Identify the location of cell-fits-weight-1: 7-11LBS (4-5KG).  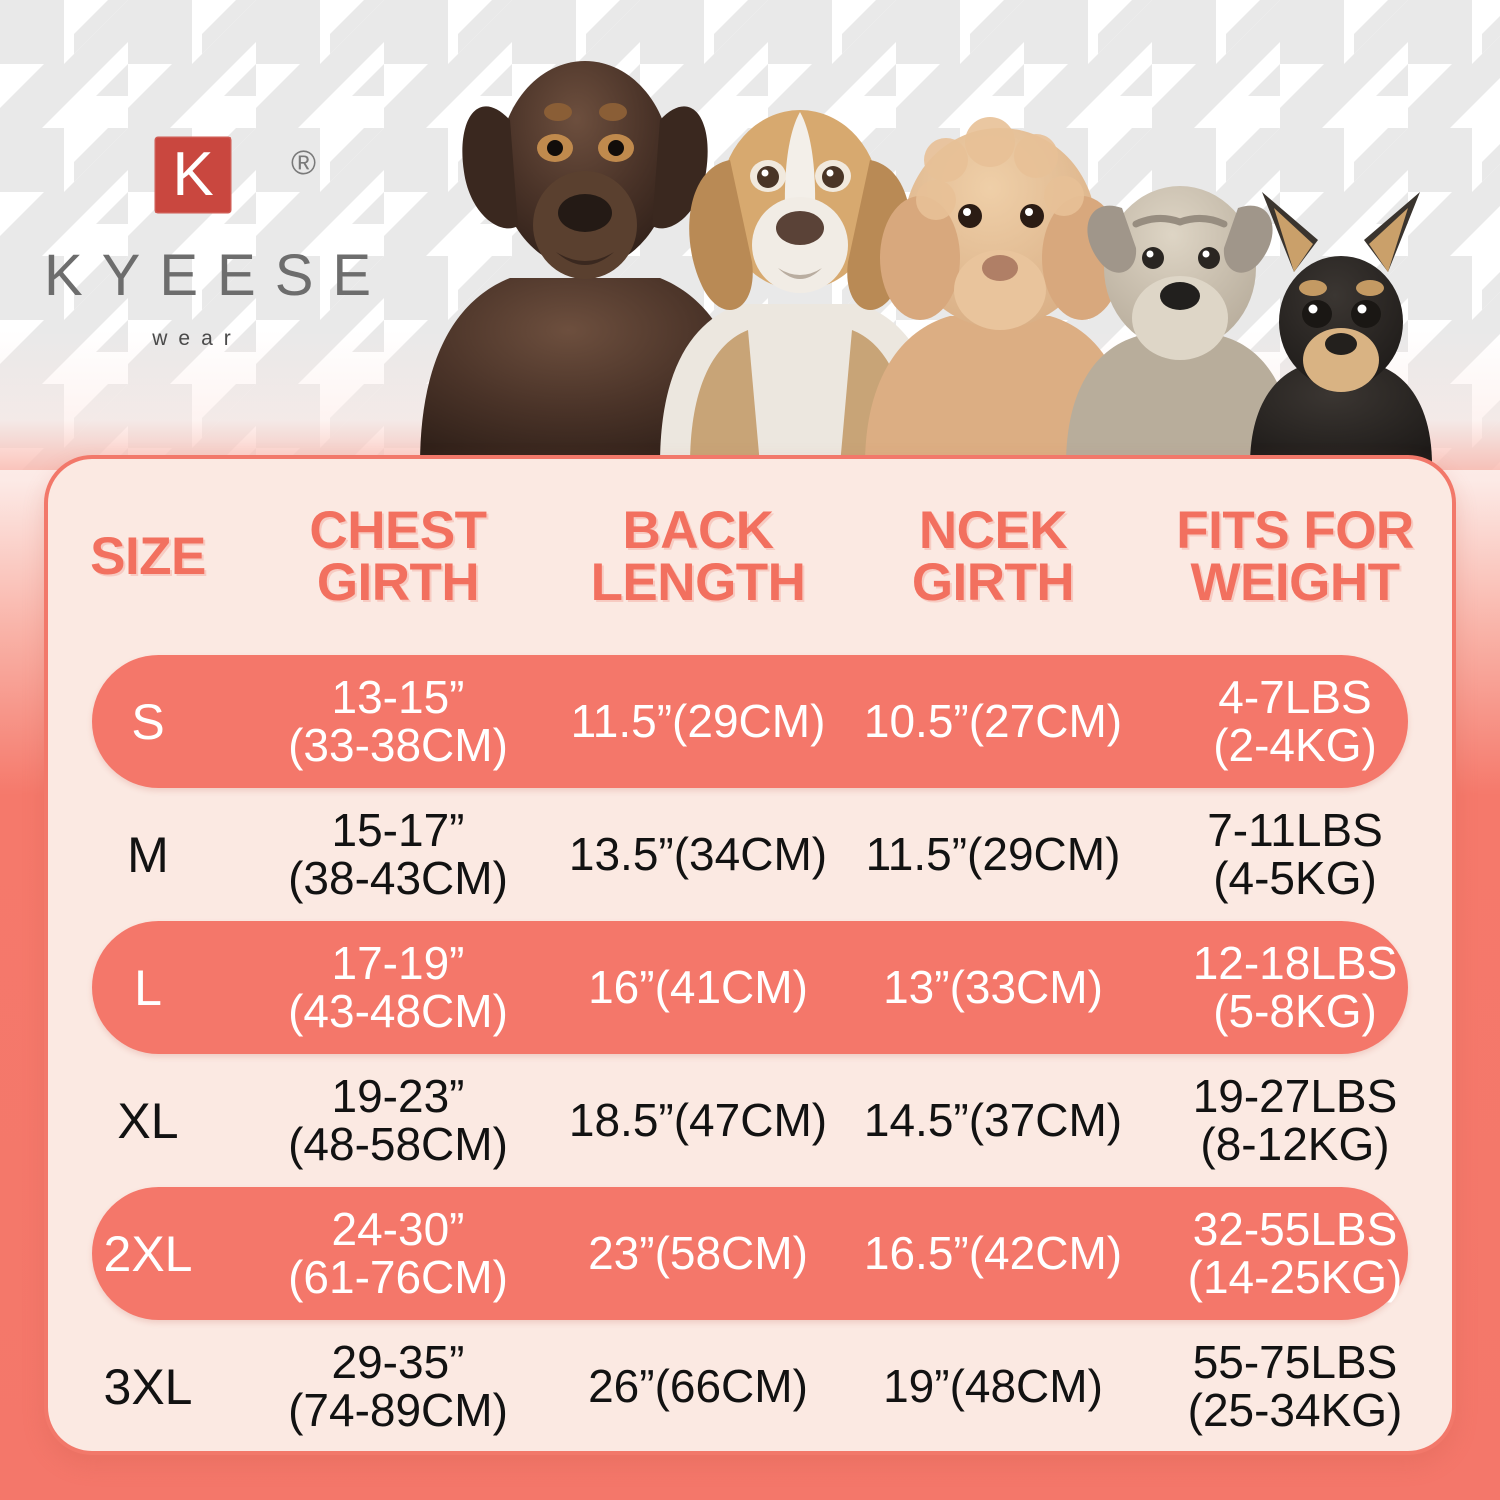
(1295, 853).